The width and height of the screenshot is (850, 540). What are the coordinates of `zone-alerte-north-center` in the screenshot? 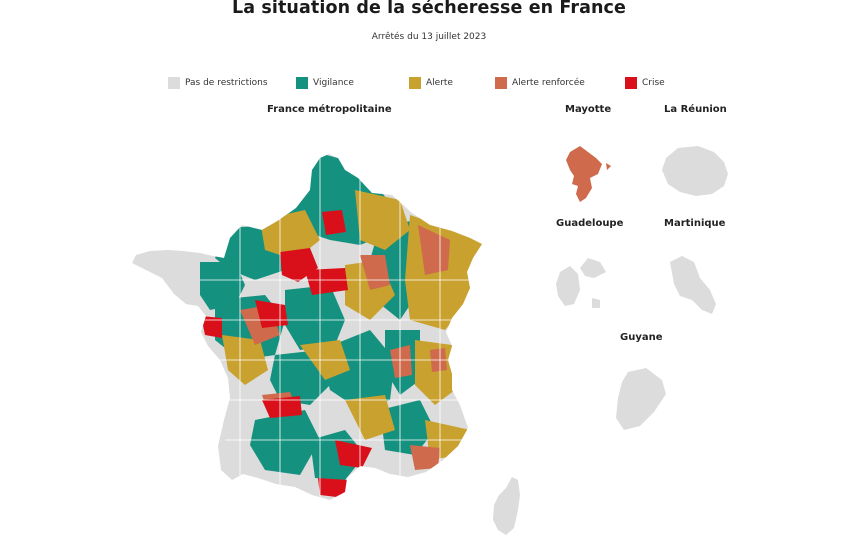 It's located at (290, 235).